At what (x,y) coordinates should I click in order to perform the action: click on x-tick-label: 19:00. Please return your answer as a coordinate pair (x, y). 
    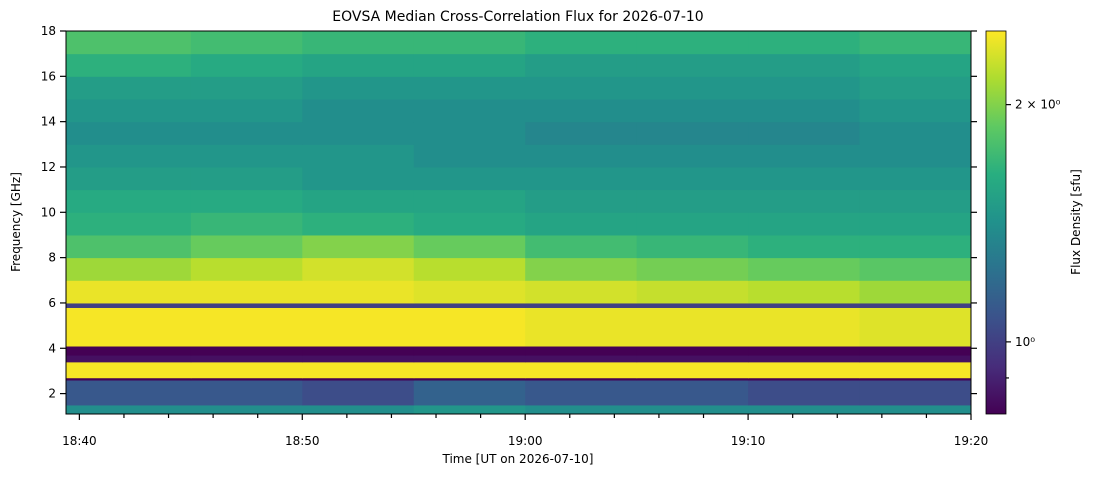
    Looking at the image, I should click on (525, 441).